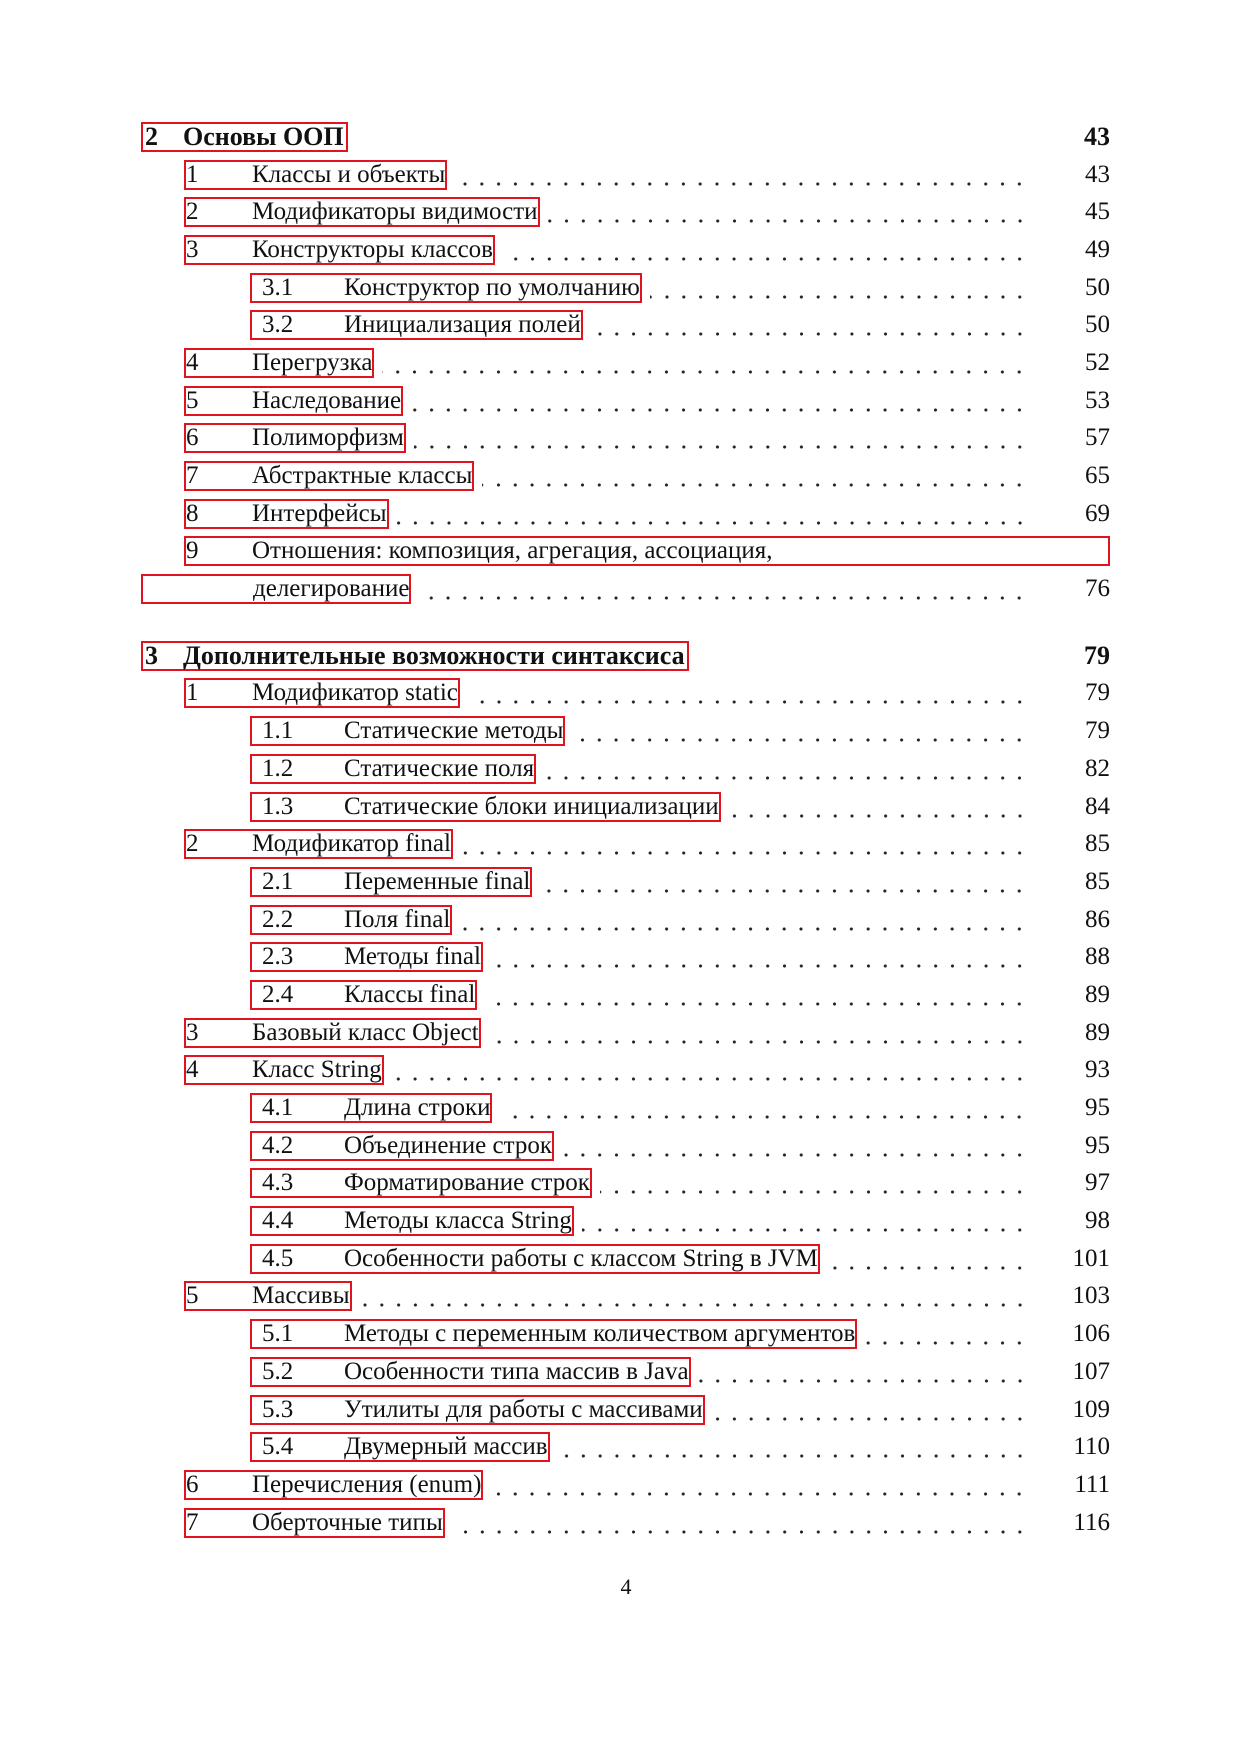  Describe the element at coordinates (367, 1484) in the screenshot. I see `entry-title: Перечисления (enum)` at that location.